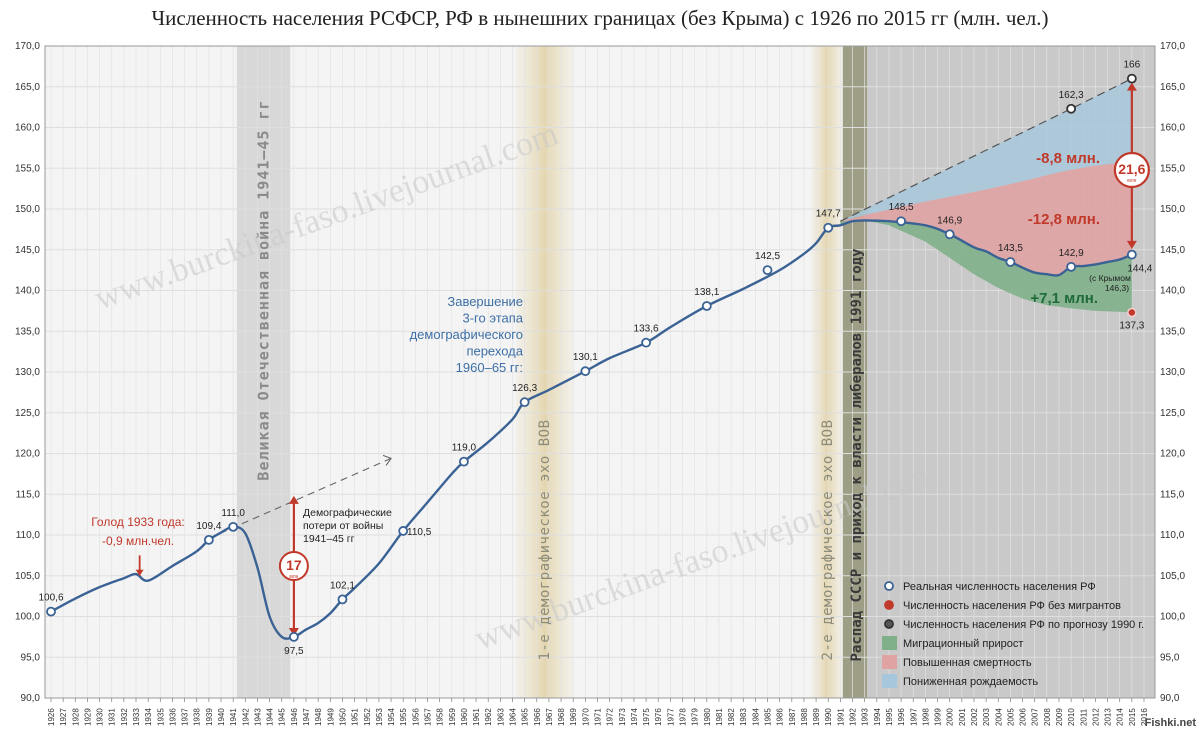  I want to click on y-tick-label-left: 105,0, so click(27, 576).